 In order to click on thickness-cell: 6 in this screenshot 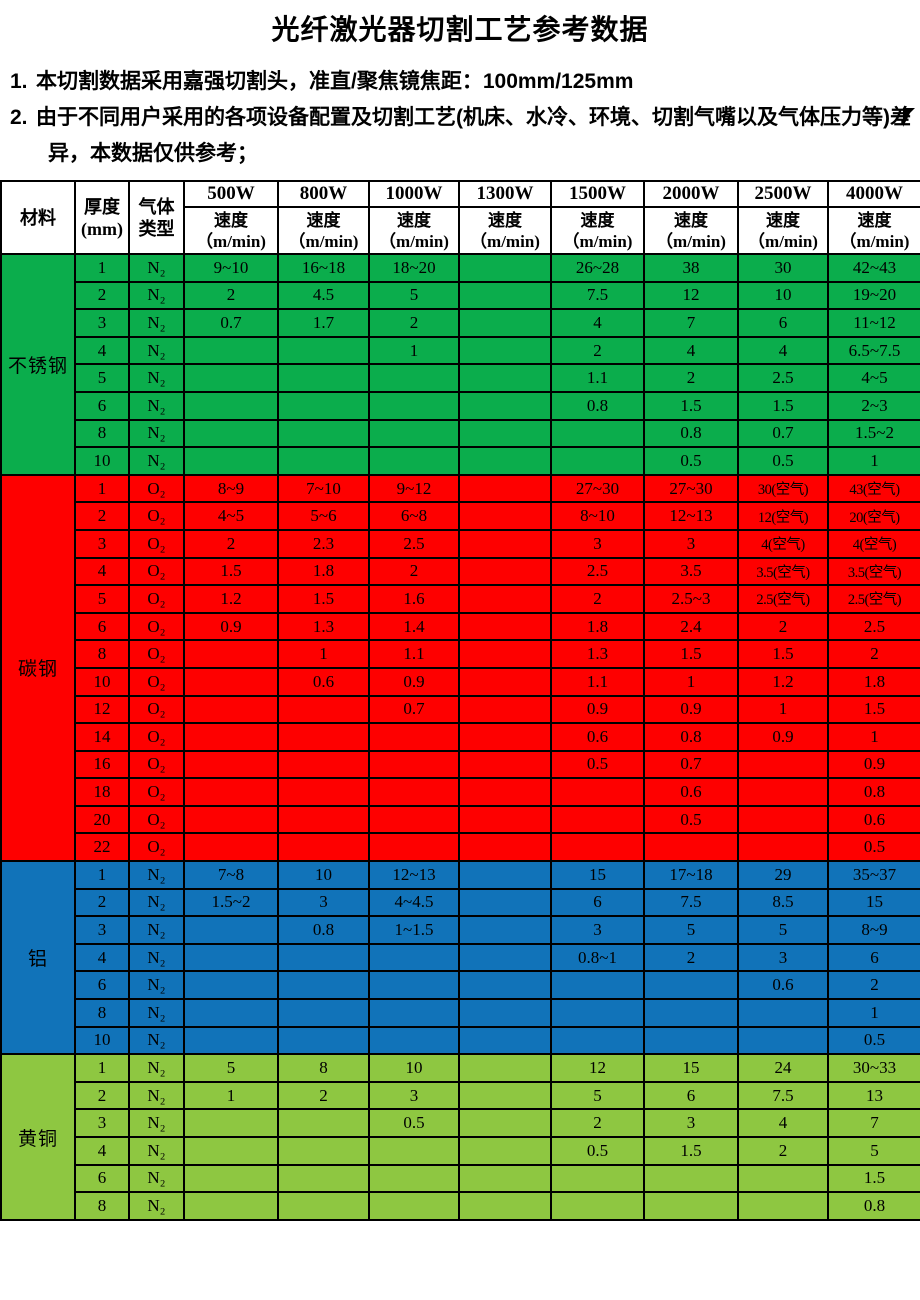, I will do `click(102, 626)`.